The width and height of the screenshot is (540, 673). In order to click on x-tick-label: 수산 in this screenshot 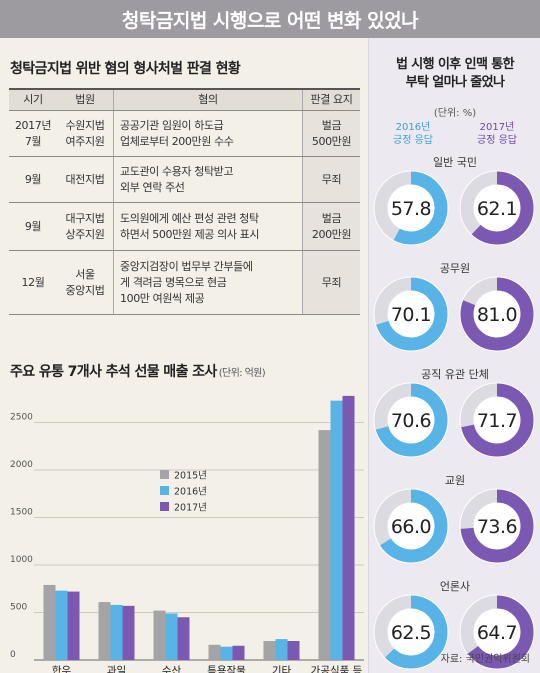, I will do `click(172, 669)`.